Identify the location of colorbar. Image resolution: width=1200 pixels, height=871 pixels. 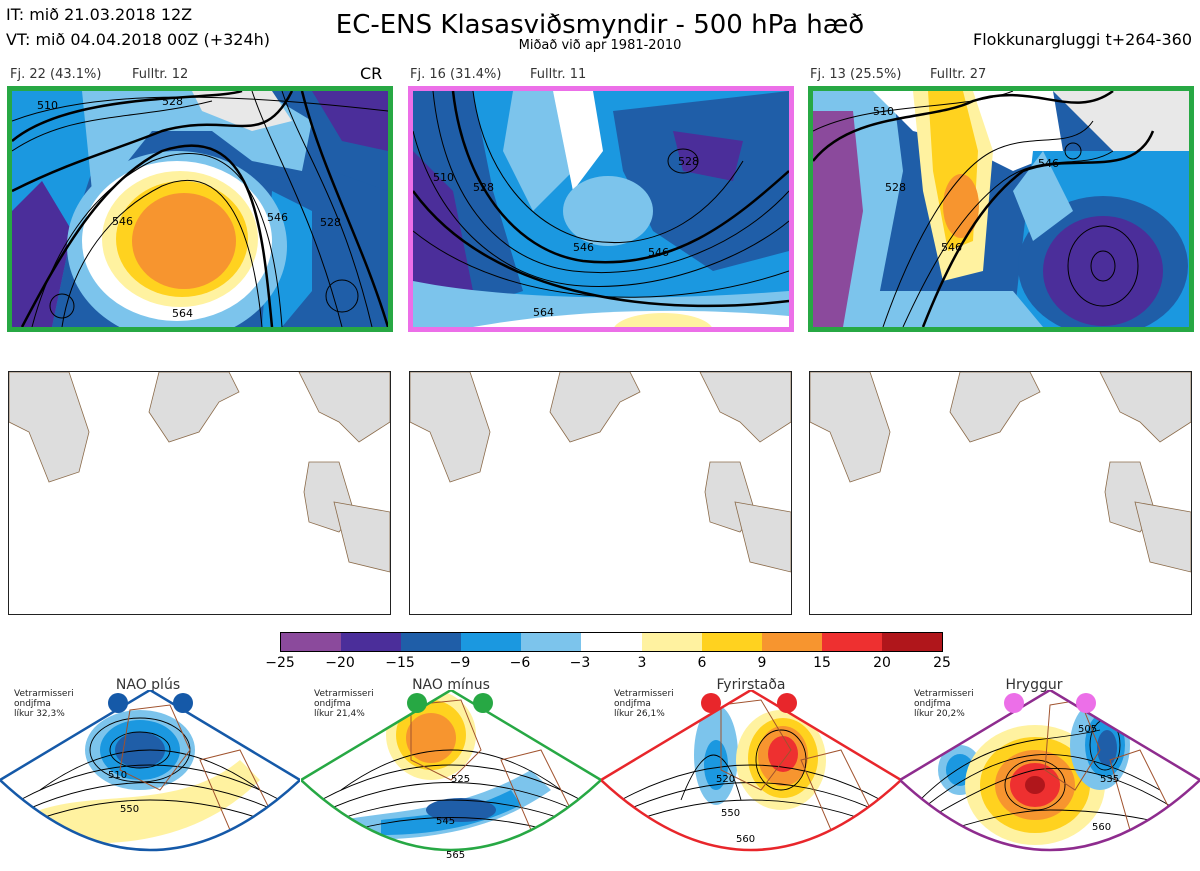
(611, 642).